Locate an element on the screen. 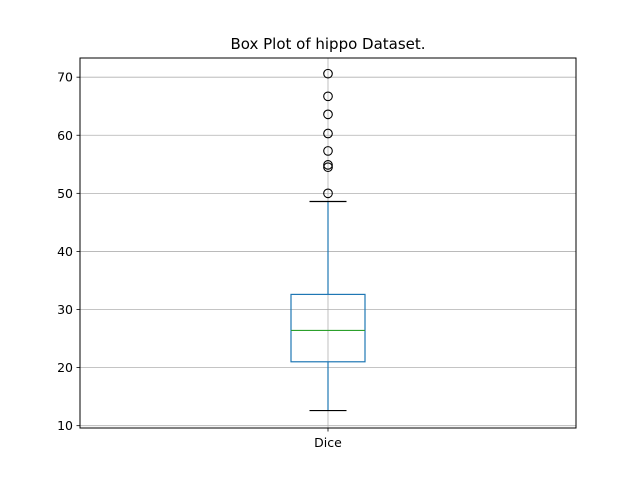 The image size is (640, 480). box-dice is located at coordinates (328, 240).